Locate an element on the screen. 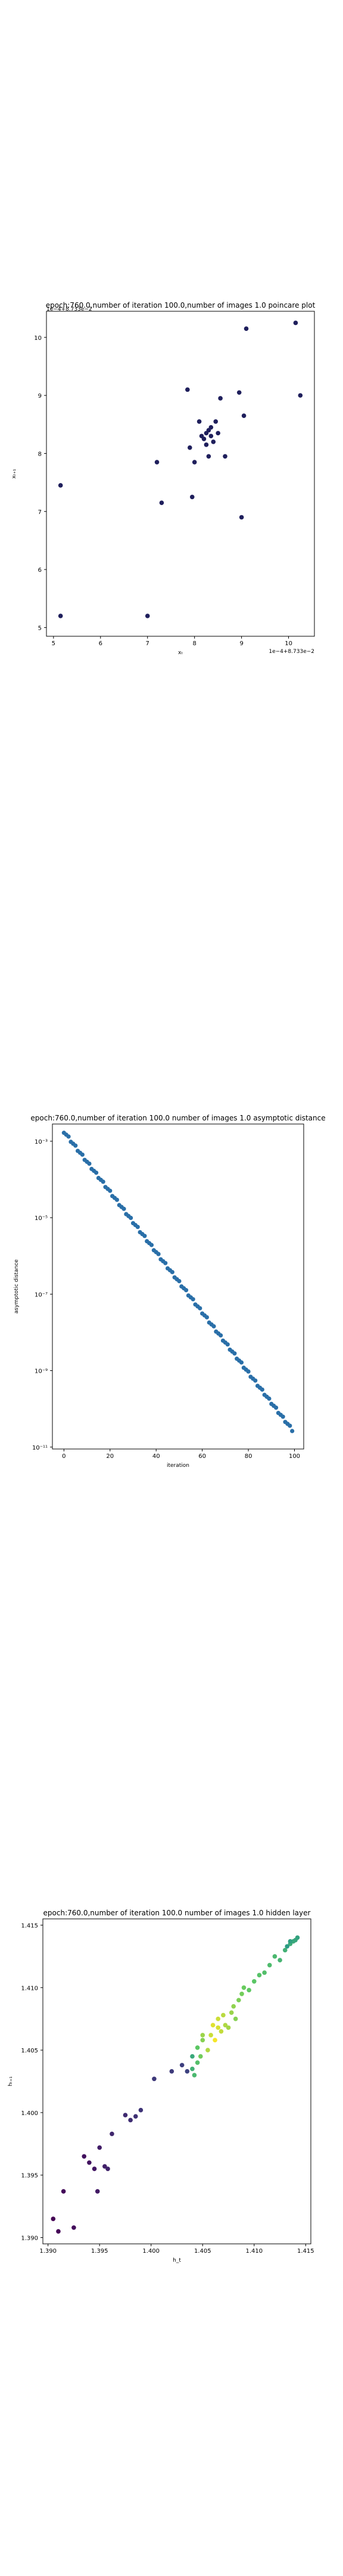 This screenshot has height=2576, width=343. x-tick-label: 0 is located at coordinates (64, 1456).